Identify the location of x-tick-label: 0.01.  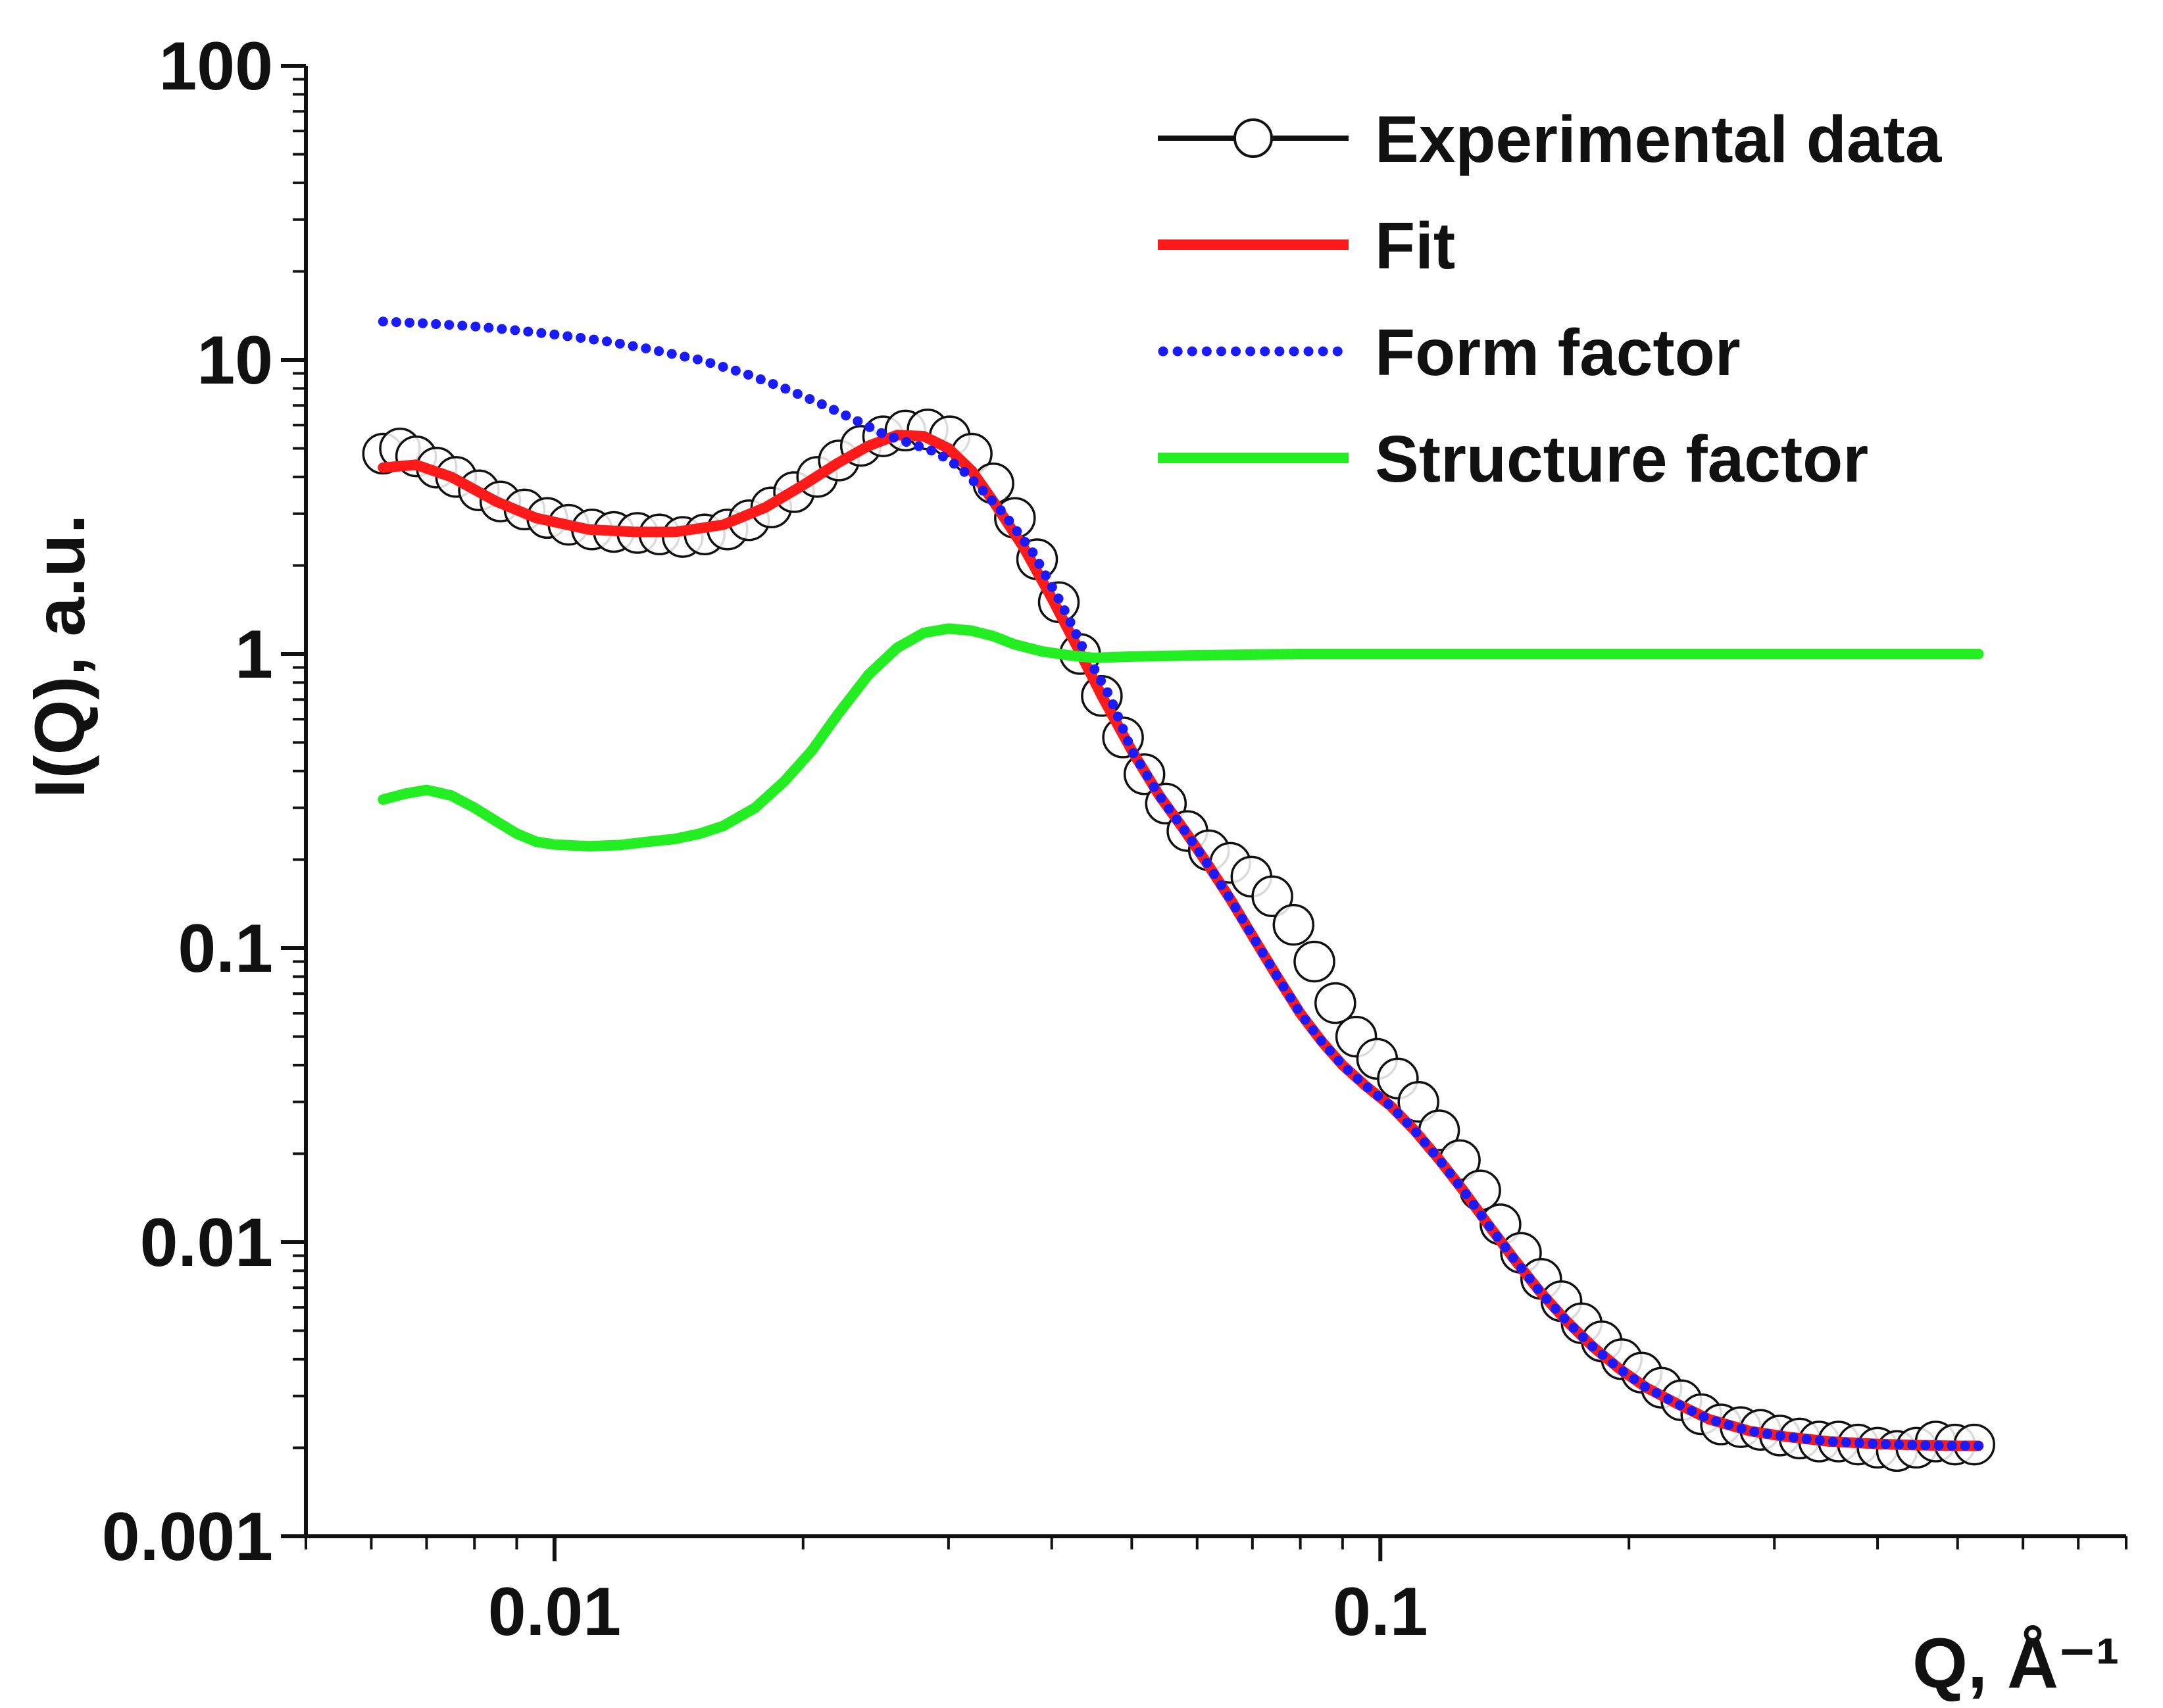
(554, 1612).